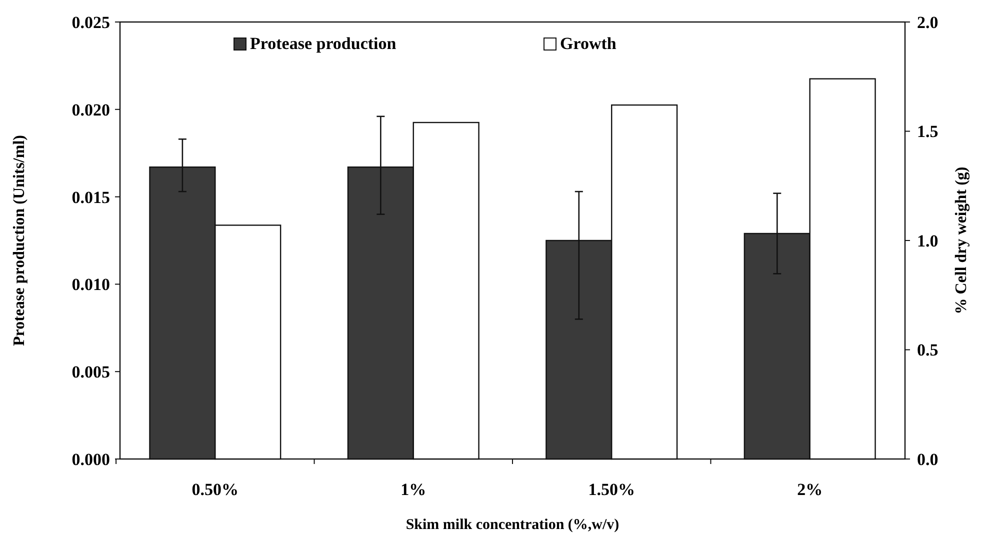 The width and height of the screenshot is (981, 543). I want to click on x-axis-title: Skim milk concentration (%,w/v), so click(513, 525).